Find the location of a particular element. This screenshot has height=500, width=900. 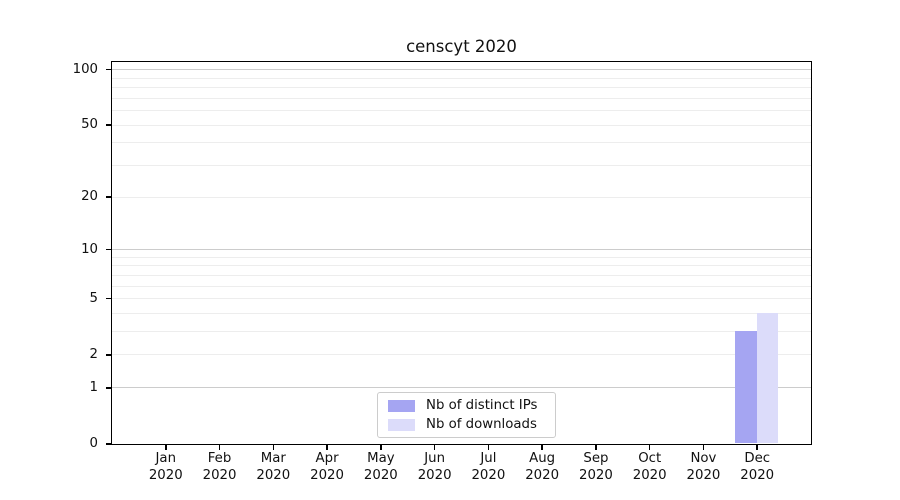

y-tick-label: 20 is located at coordinates (89, 197).